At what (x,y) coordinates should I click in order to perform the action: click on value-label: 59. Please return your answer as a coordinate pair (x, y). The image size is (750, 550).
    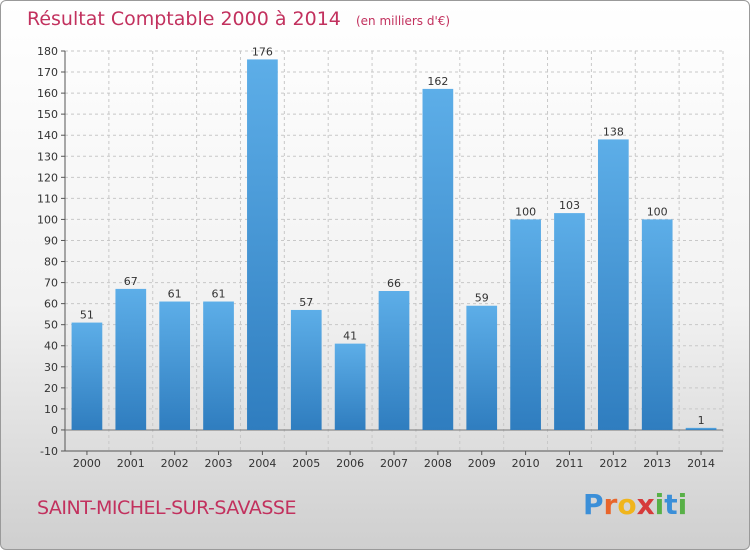
    Looking at the image, I should click on (482, 298).